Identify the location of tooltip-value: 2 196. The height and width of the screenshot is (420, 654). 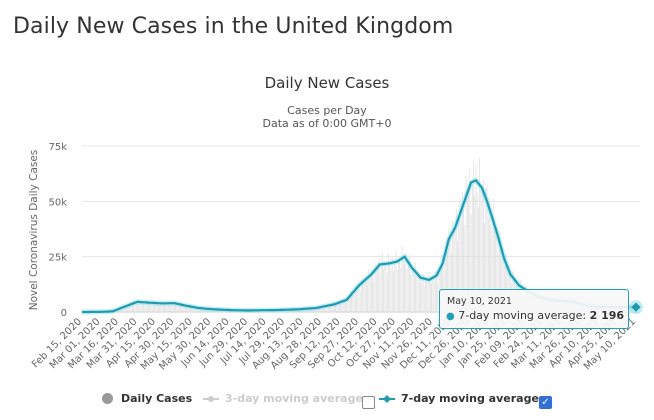
(607, 315).